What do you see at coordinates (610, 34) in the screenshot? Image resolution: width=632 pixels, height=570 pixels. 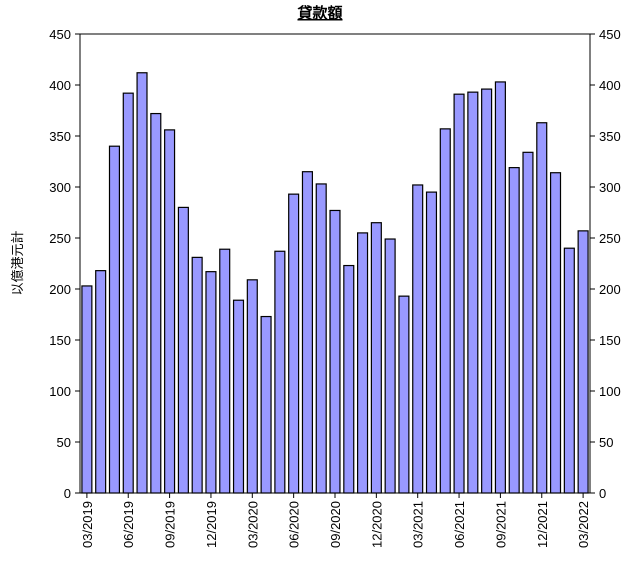 I see `y2-tick-label: 450` at bounding box center [610, 34].